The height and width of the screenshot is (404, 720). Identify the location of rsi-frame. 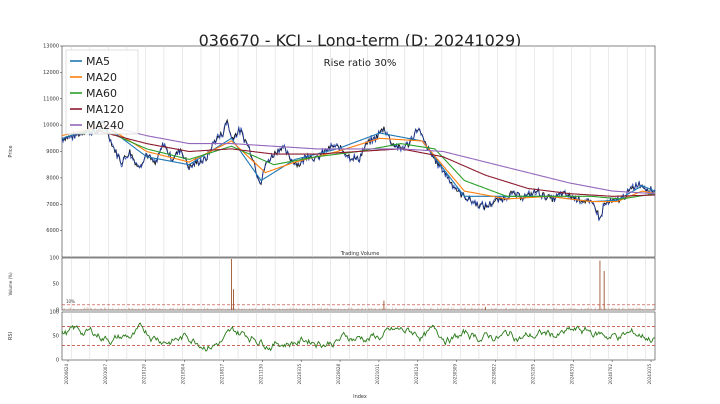
(358, 336).